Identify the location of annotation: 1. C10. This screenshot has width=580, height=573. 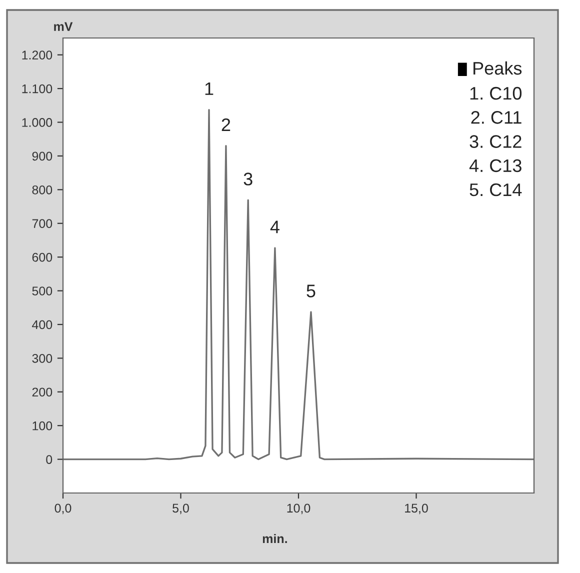
(496, 93).